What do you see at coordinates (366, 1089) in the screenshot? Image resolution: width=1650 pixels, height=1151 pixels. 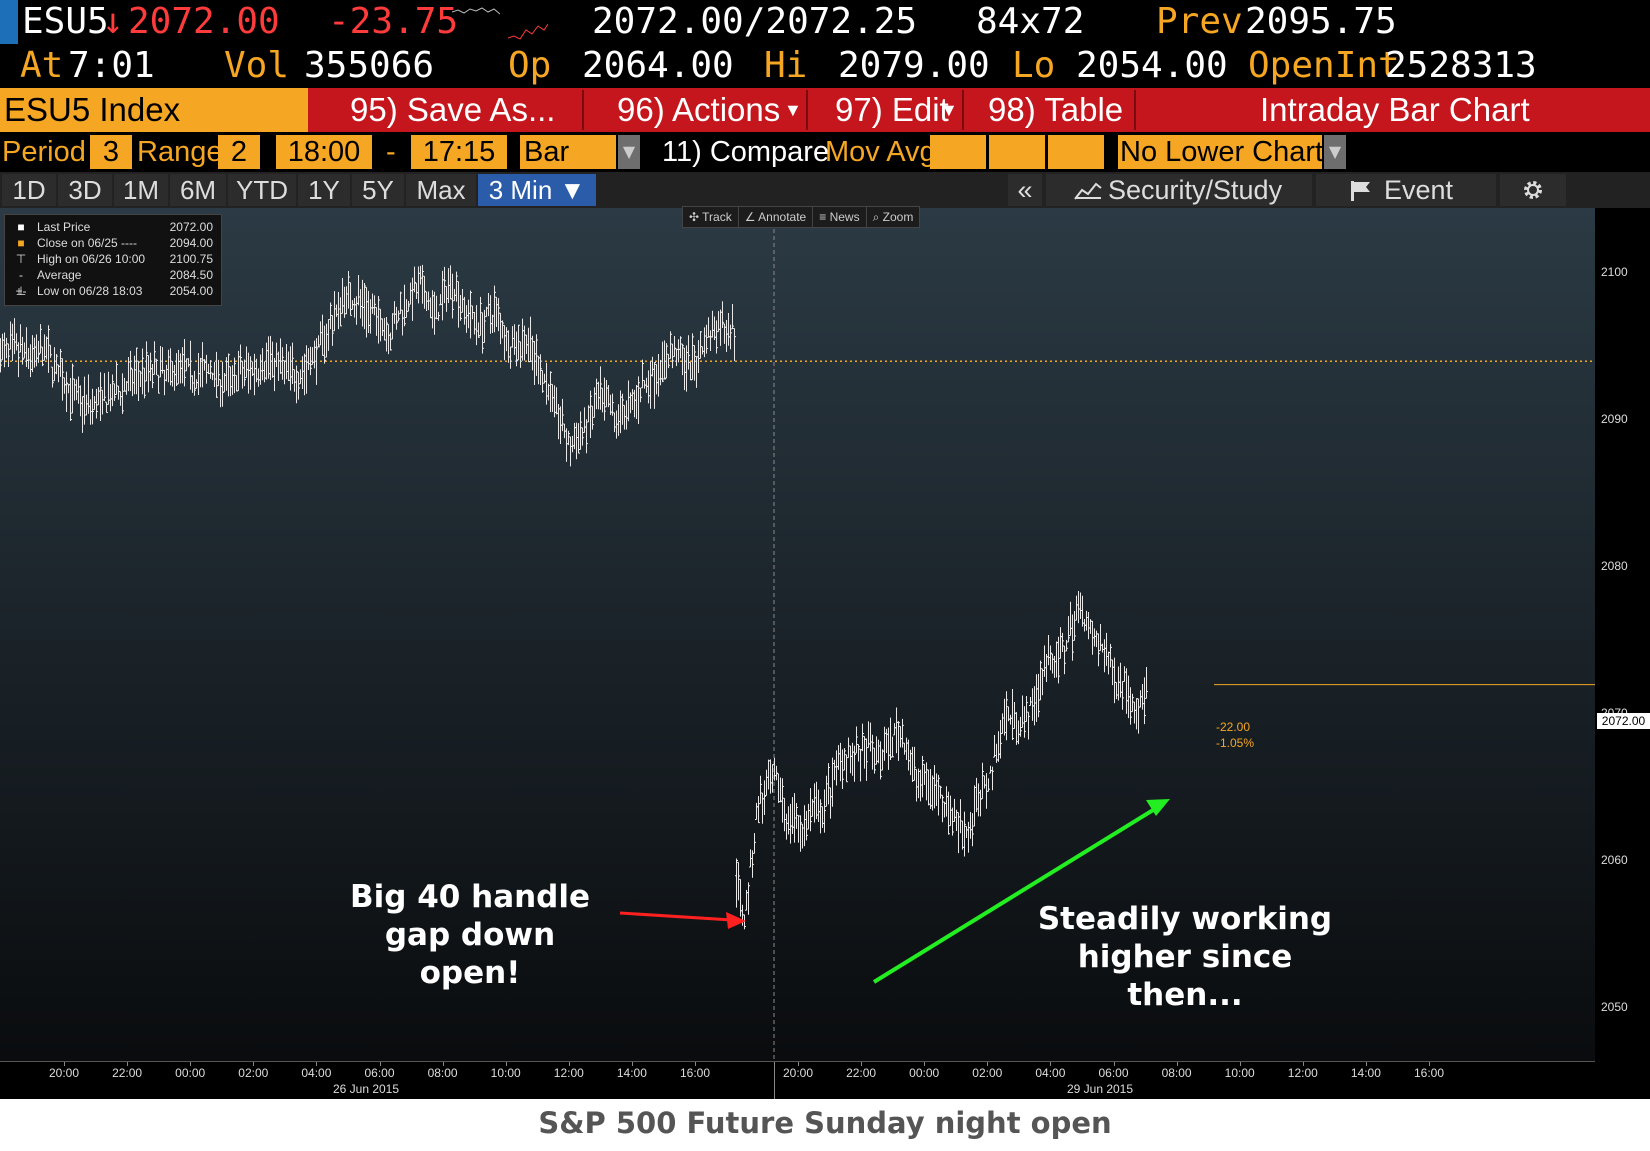 I see `x-date-label: 26 Jun 2015` at bounding box center [366, 1089].